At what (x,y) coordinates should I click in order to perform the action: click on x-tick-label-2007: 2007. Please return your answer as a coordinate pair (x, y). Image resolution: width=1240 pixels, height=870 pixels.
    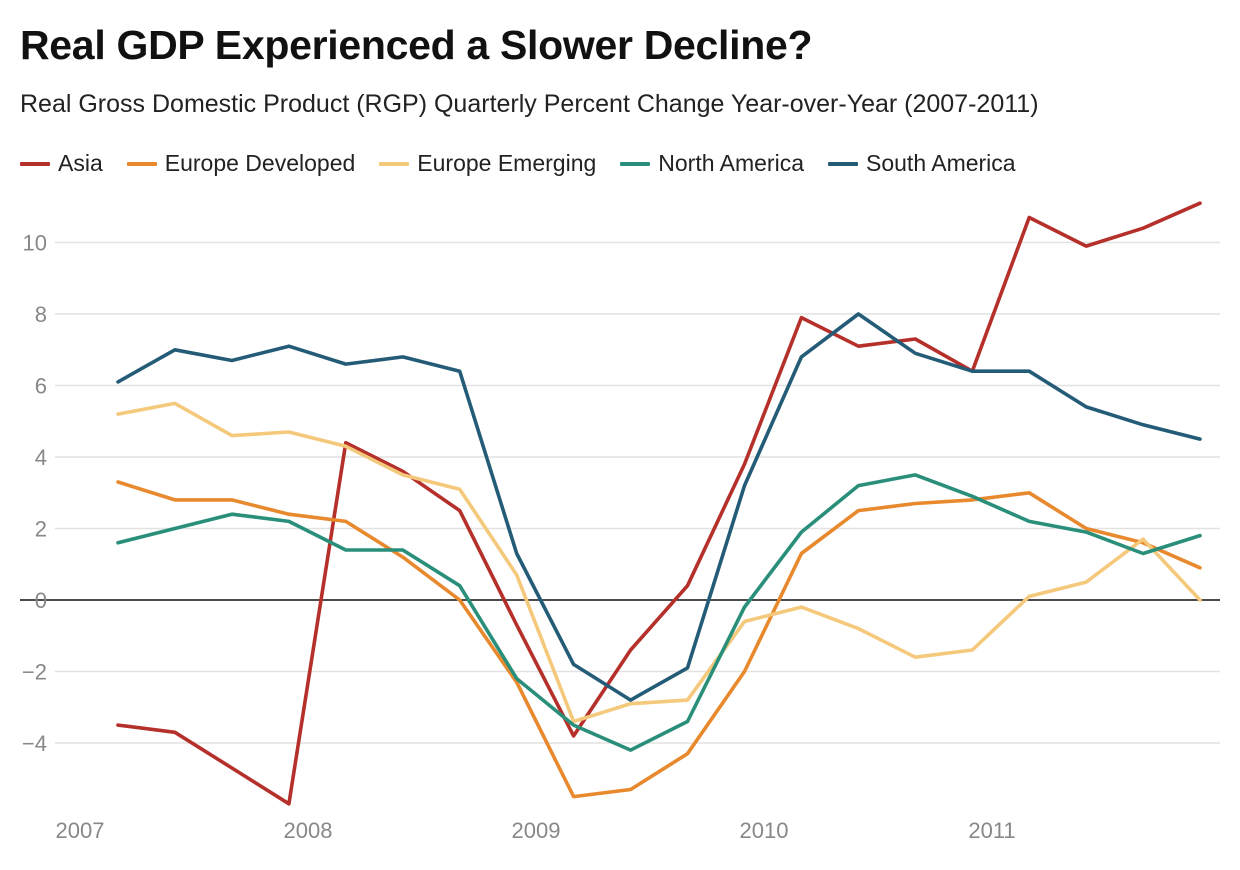
    Looking at the image, I should click on (80, 830).